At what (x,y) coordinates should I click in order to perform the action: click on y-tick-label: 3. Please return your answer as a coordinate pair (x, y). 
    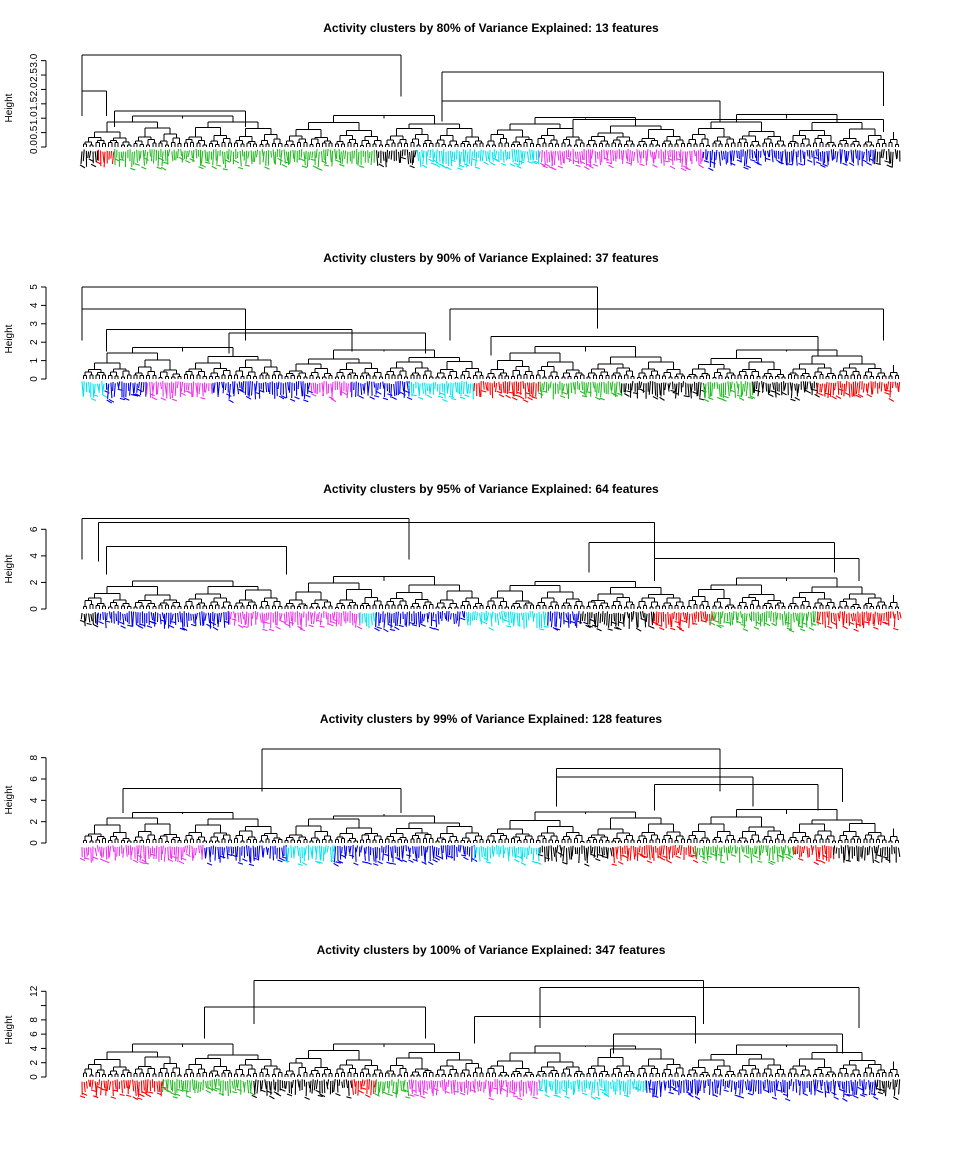
    Looking at the image, I should click on (34, 324).